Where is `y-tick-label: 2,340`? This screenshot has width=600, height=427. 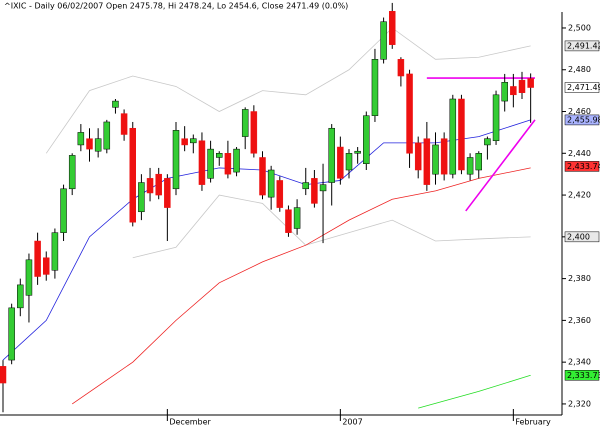
y-tick-label: 2,340 is located at coordinates (579, 362).